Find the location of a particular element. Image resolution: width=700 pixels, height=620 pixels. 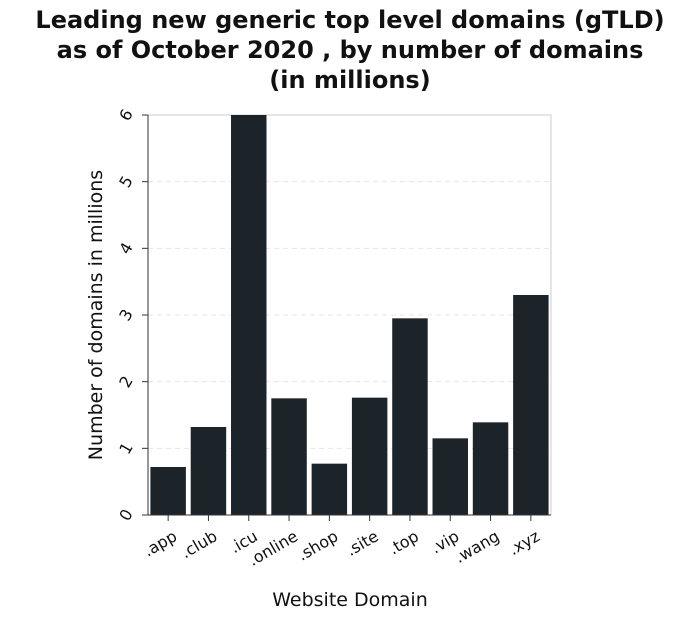

y-axis-title: Number of domains in millions is located at coordinates (96, 315).